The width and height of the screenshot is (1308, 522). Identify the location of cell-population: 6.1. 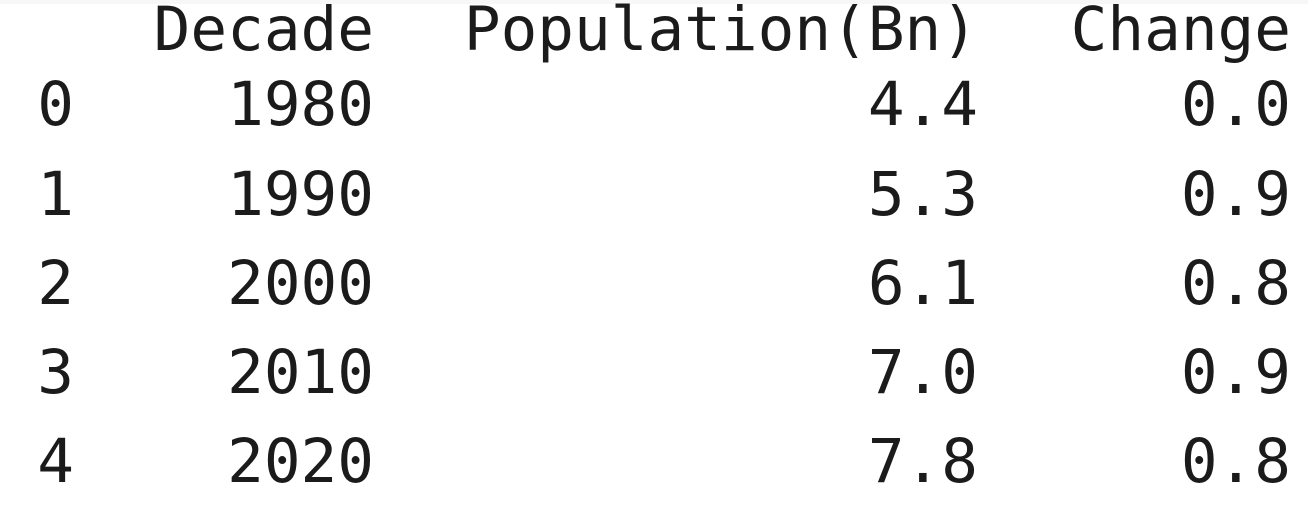
(922, 283).